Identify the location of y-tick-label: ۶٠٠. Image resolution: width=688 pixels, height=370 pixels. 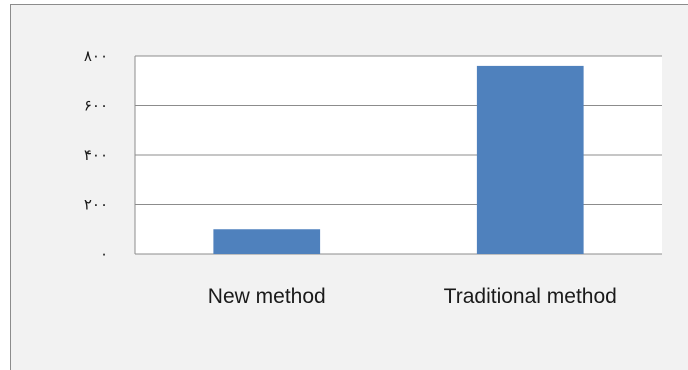
(96, 106).